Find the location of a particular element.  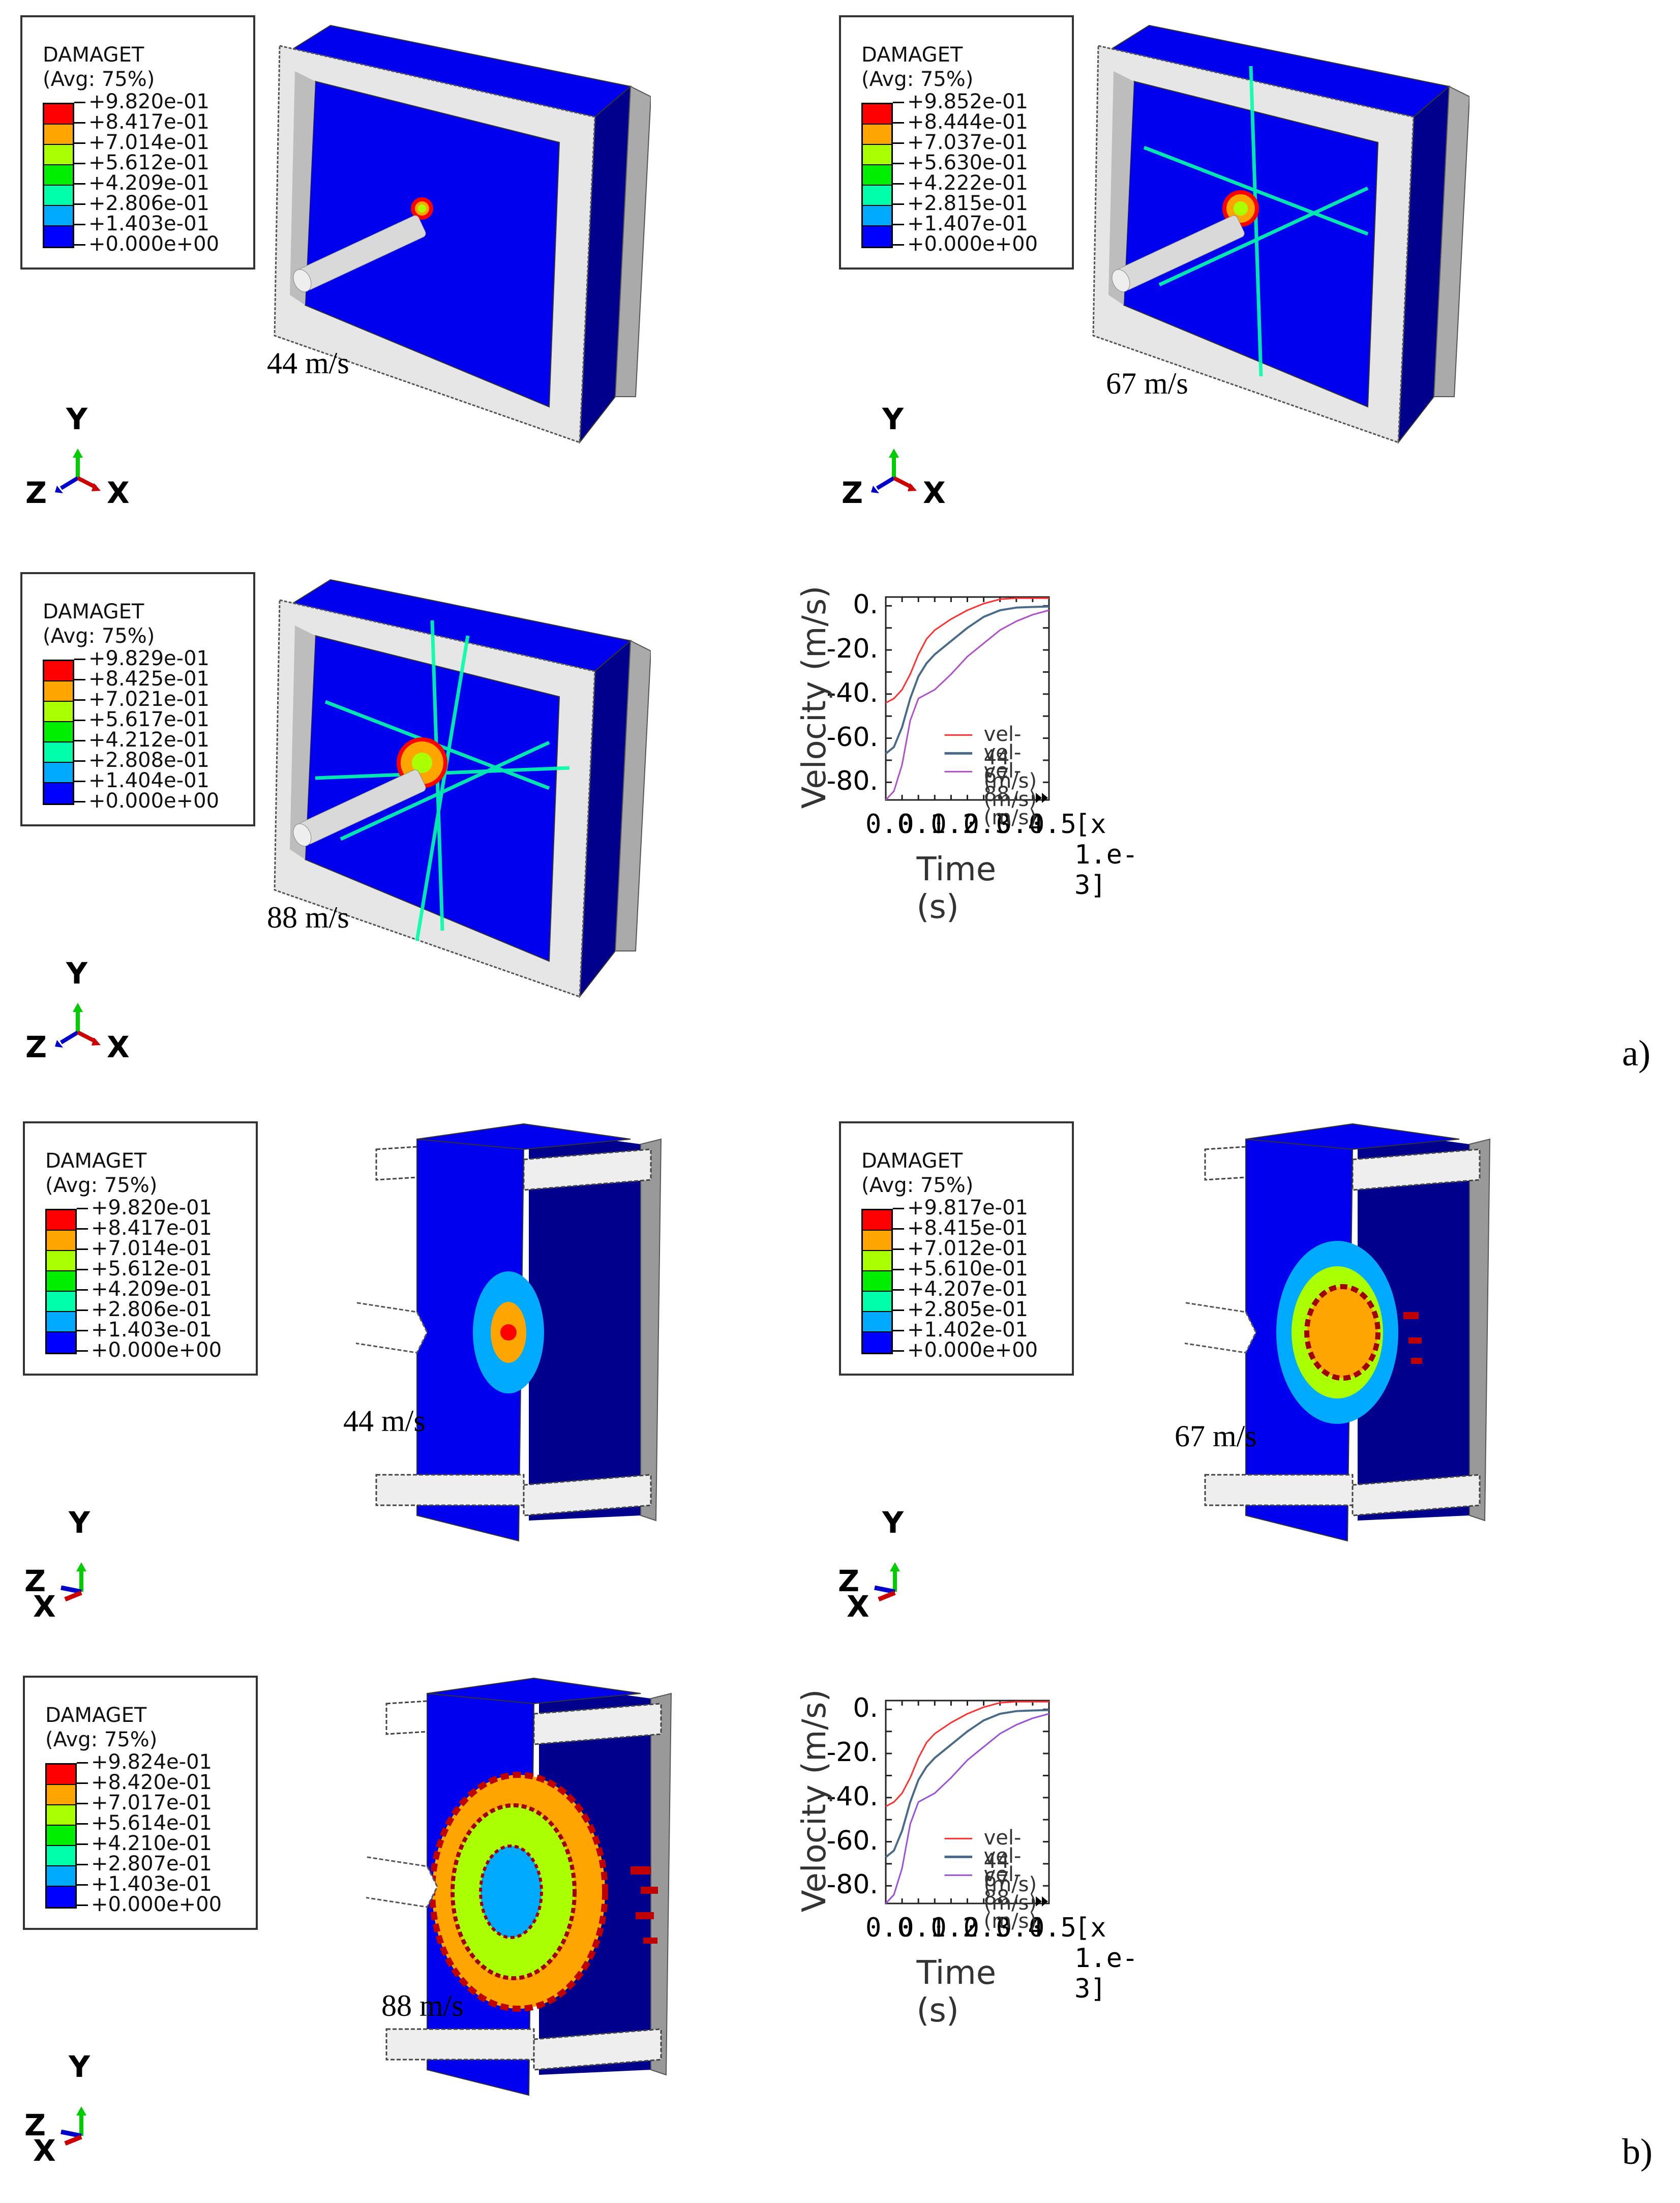

legend-value: +2.807e-01 is located at coordinates (151, 1863).